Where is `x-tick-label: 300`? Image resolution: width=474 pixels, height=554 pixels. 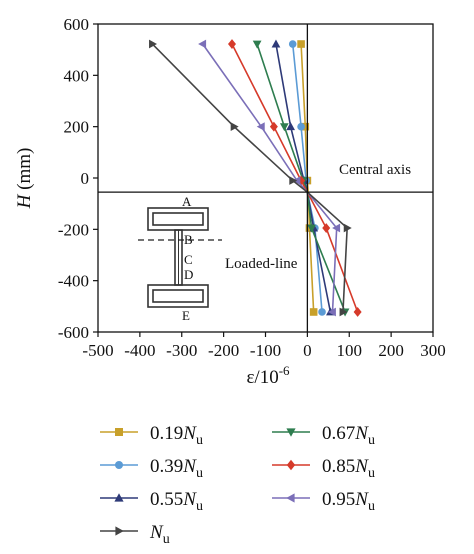 x-tick-label: 300 is located at coordinates (433, 350).